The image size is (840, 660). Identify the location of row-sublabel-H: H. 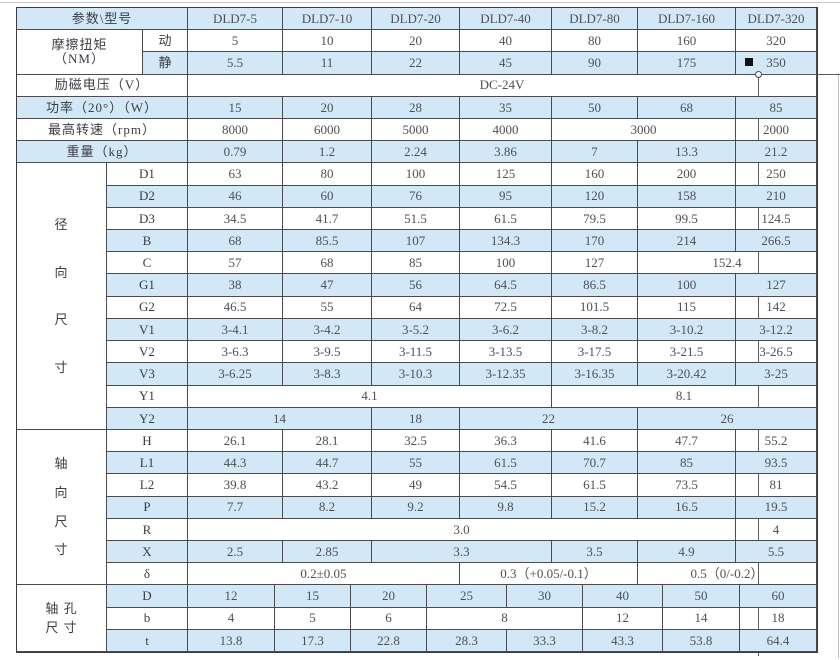
(147, 441).